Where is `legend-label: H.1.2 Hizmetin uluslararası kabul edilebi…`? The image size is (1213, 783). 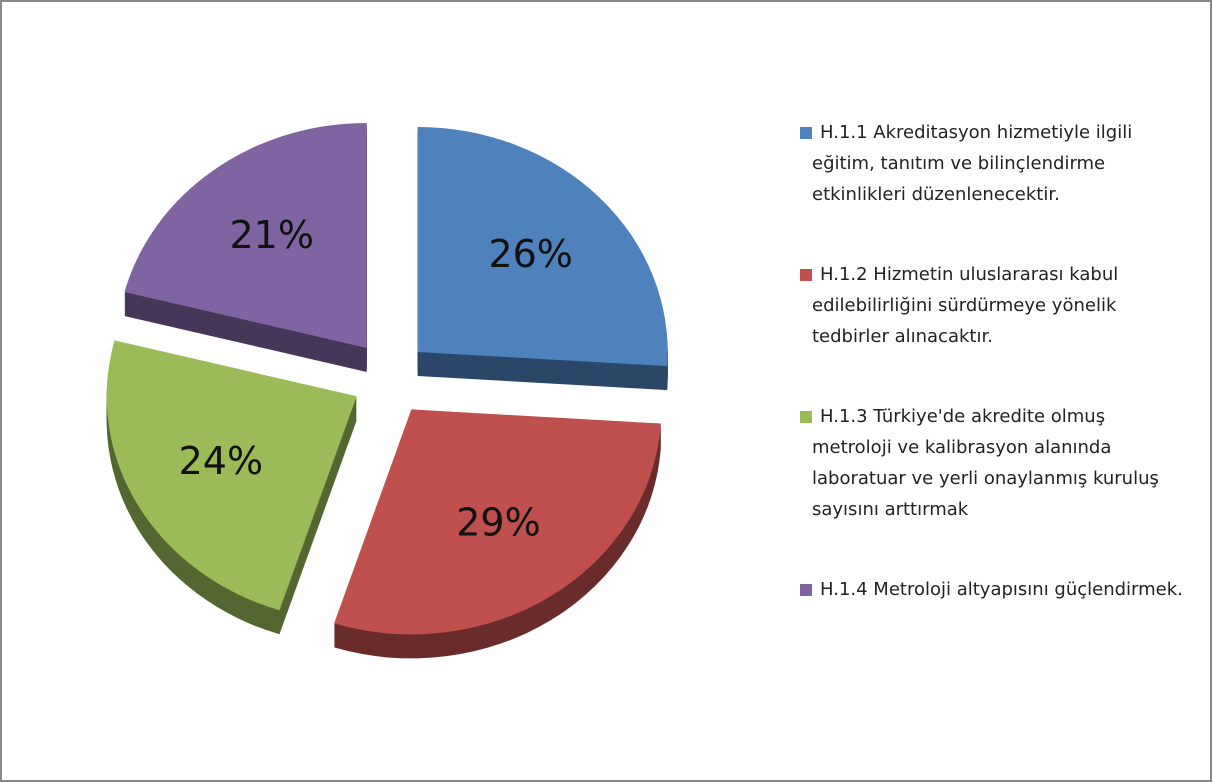
legend-label: H.1.2 Hizmetin uluslararası kabul edilebi… is located at coordinates (965, 305).